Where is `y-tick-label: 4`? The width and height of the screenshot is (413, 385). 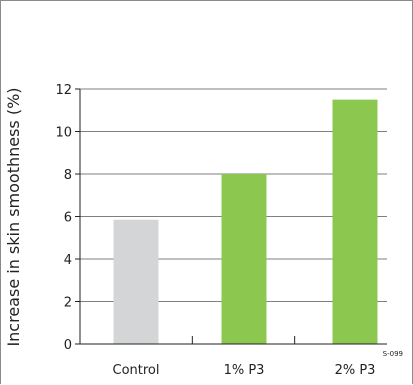 y-tick-label: 4 is located at coordinates (68, 260).